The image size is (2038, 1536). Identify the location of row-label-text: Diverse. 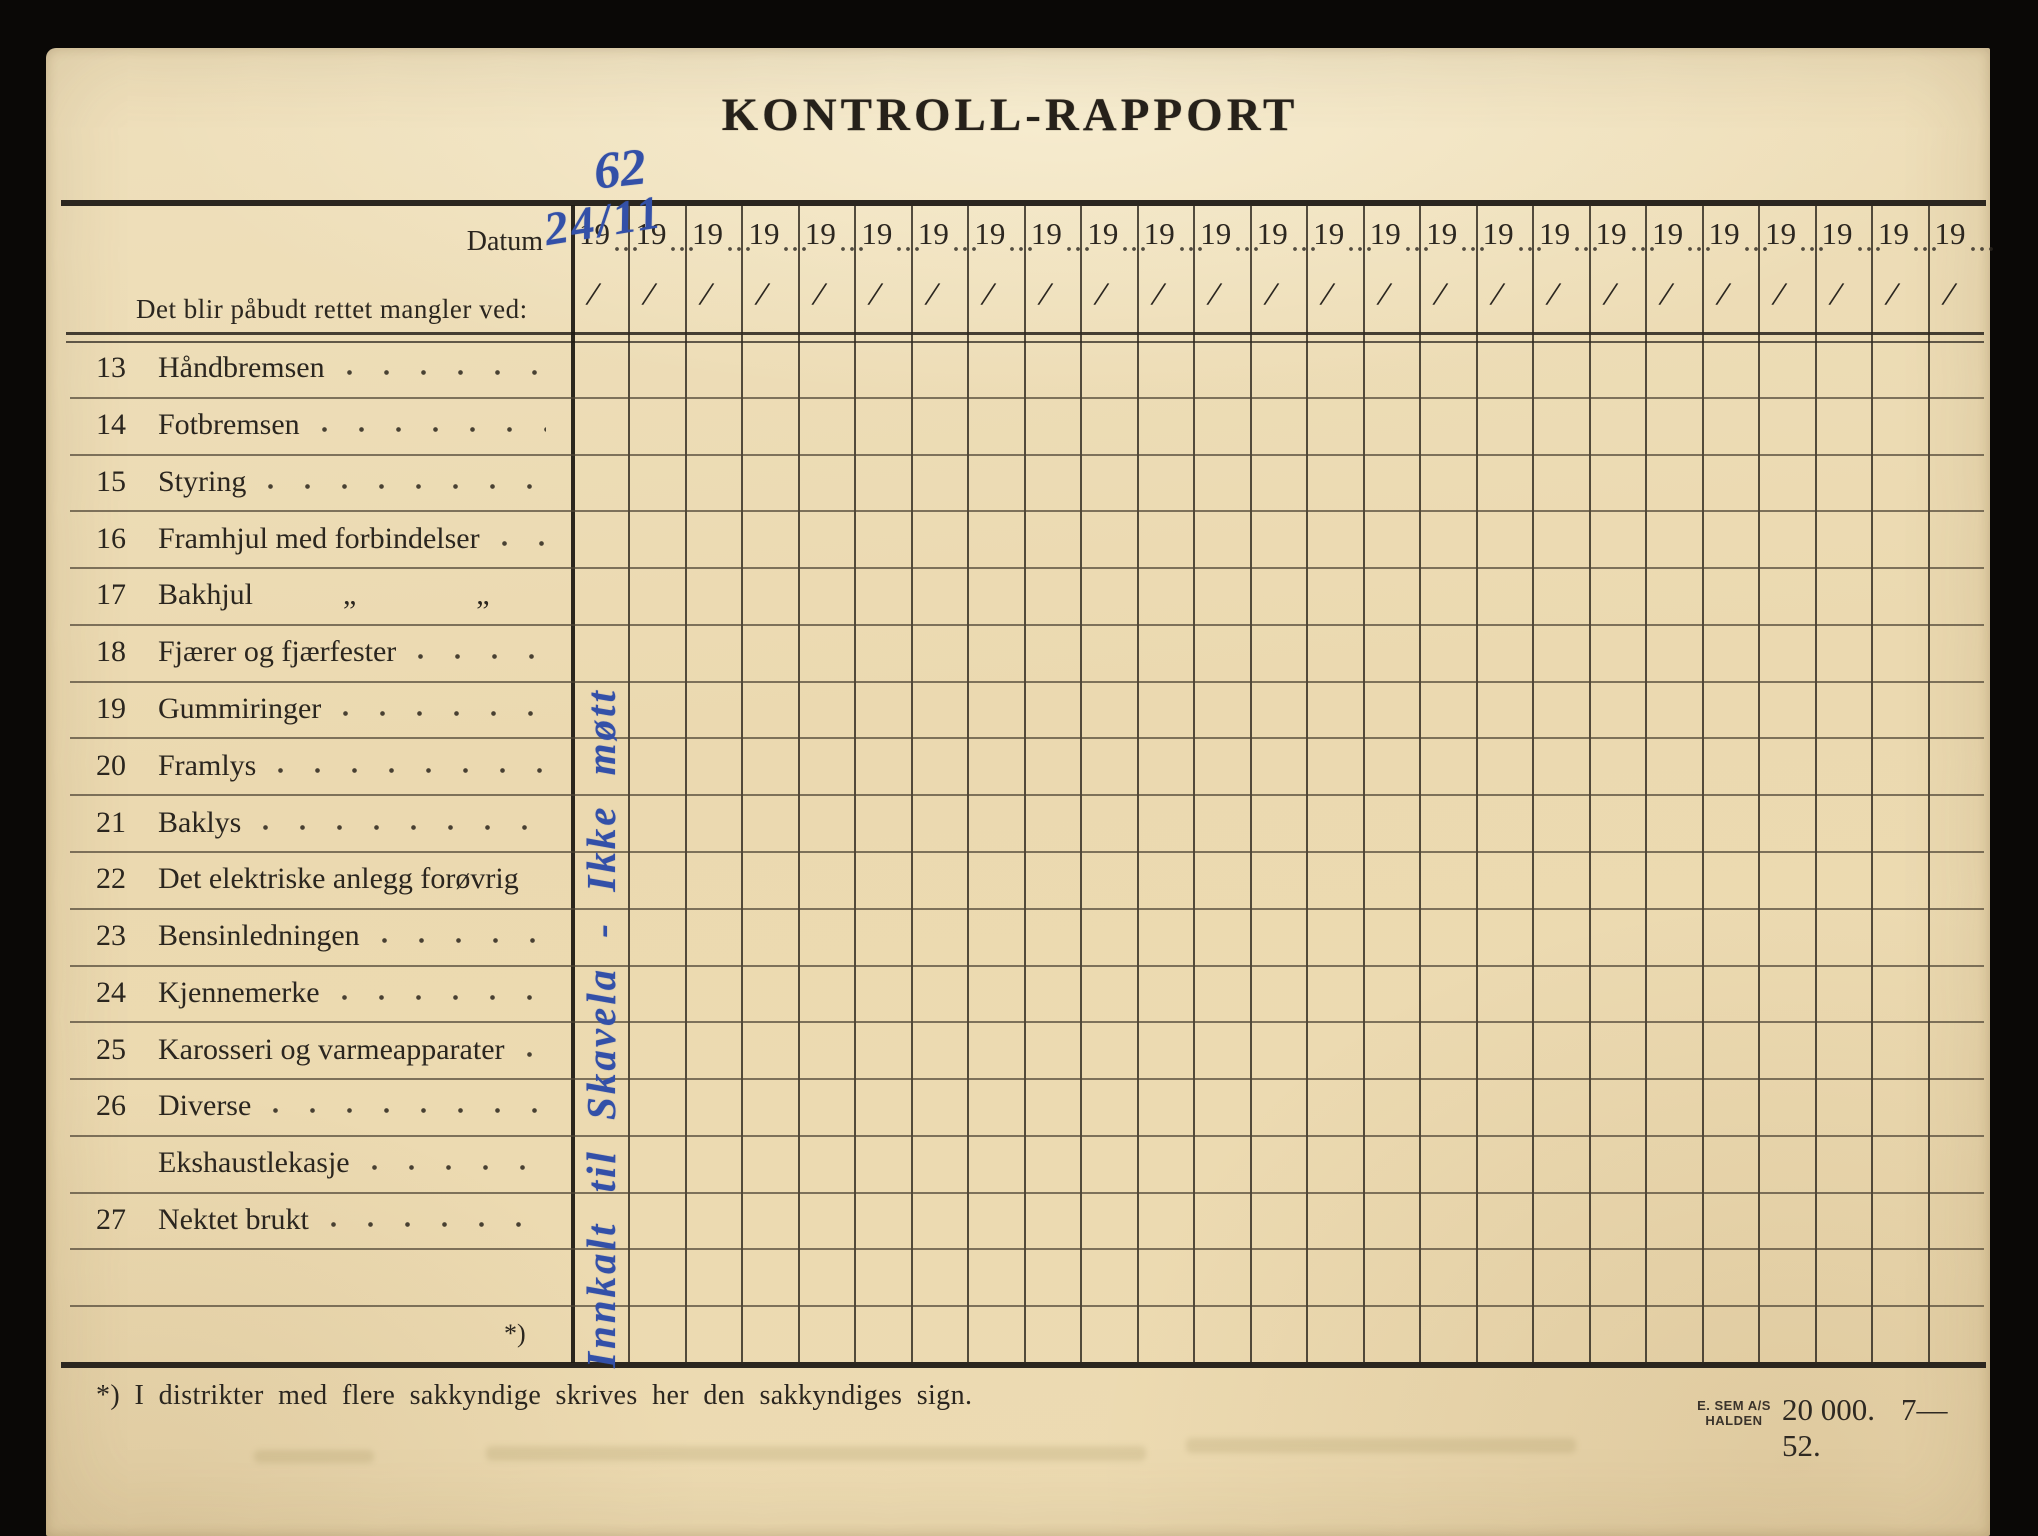
(205, 1106).